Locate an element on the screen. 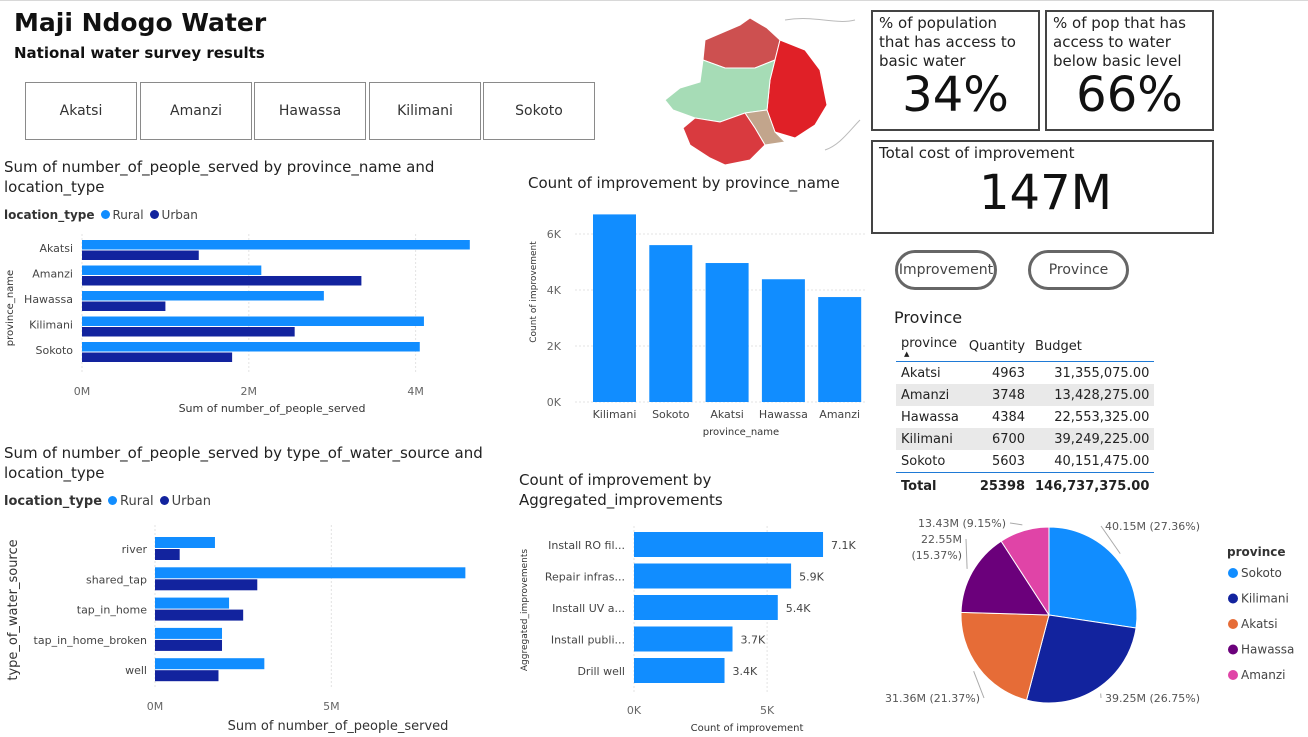  card-total-cost-label: Total cost of improvement is located at coordinates (977, 153).